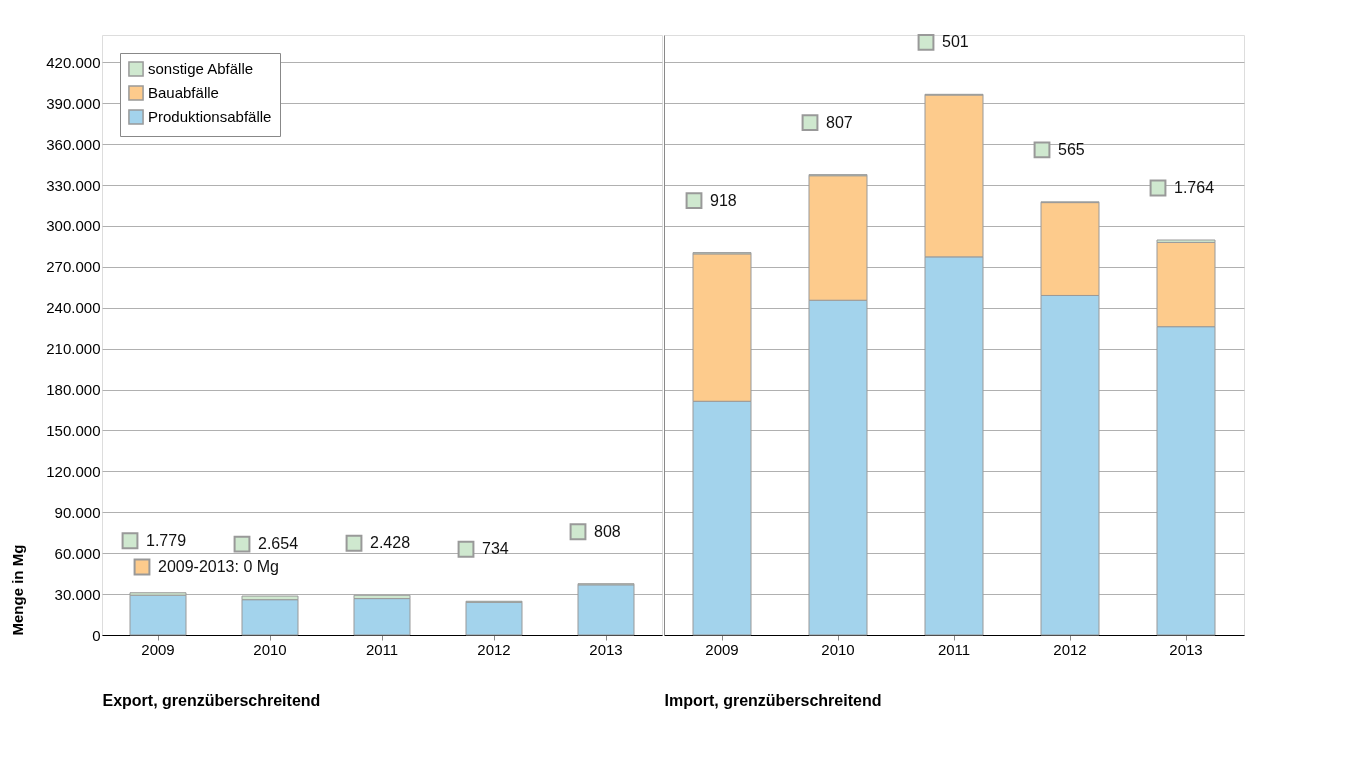  What do you see at coordinates (73, 226) in the screenshot?
I see `y-tick-label: 300.000` at bounding box center [73, 226].